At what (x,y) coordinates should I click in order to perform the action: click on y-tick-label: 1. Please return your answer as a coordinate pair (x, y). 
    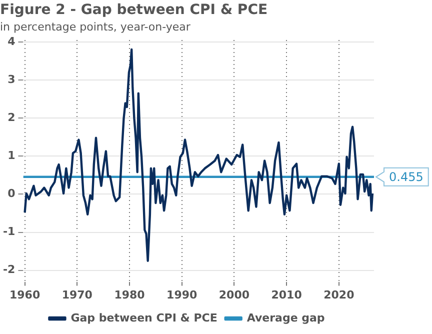
    Looking at the image, I should click on (12, 155).